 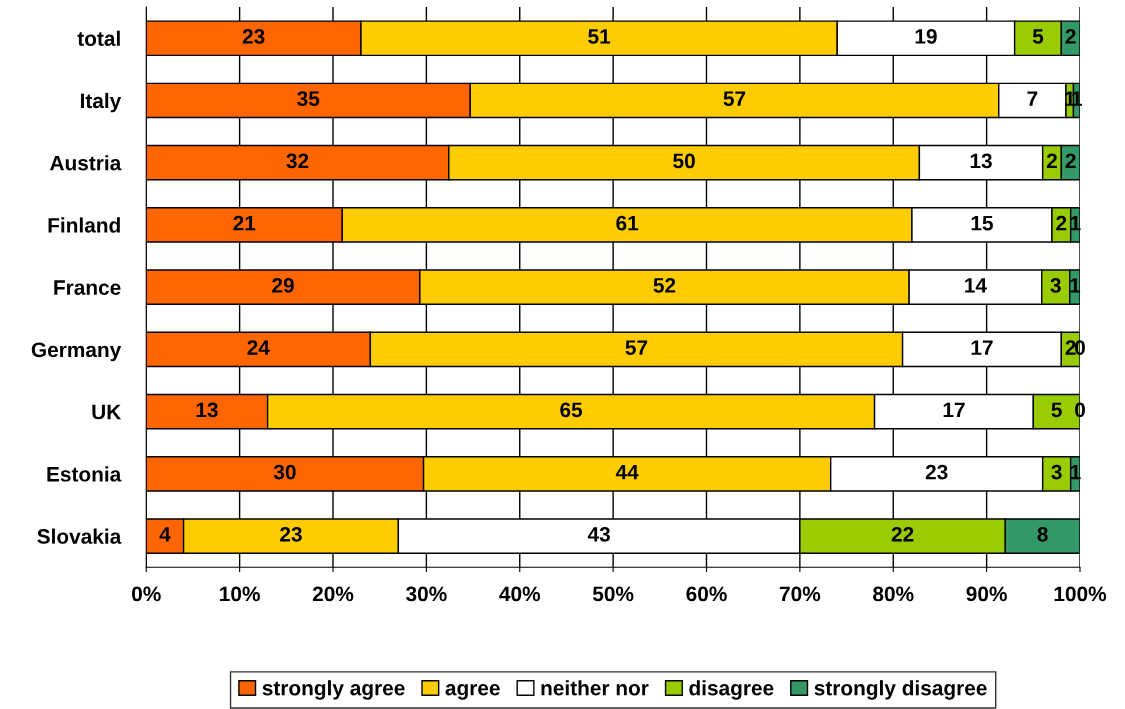 I want to click on x-tick-label: 60%, so click(x=706, y=594).